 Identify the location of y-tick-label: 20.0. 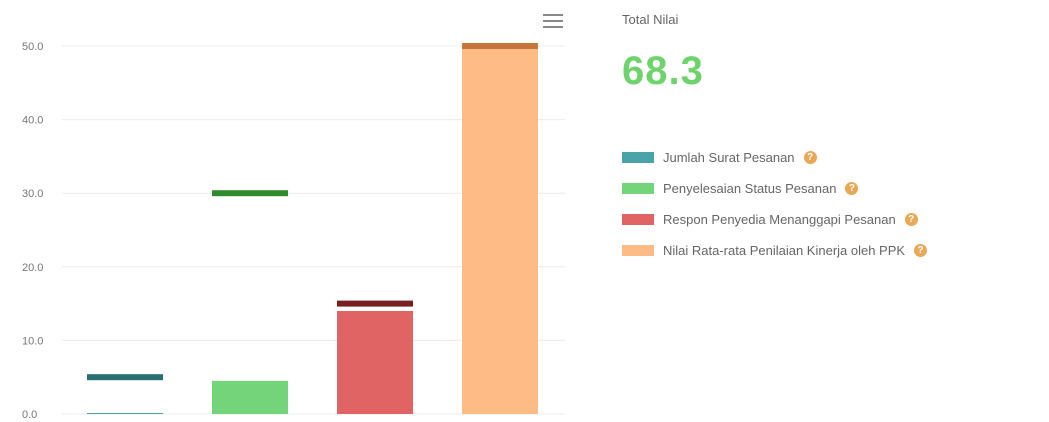
(32, 268).